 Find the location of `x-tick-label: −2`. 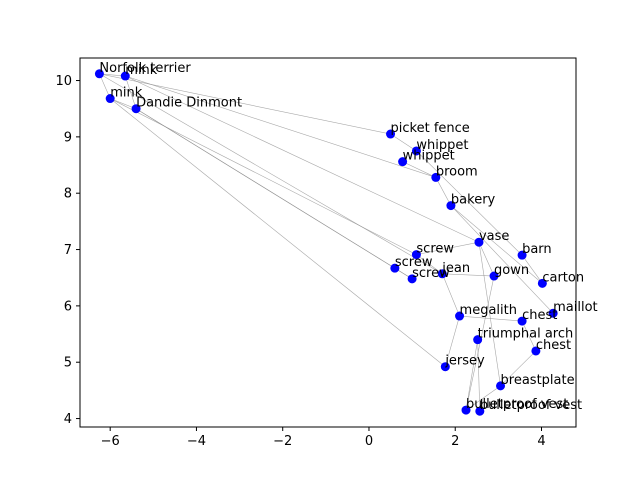

x-tick-label: −2 is located at coordinates (282, 441).